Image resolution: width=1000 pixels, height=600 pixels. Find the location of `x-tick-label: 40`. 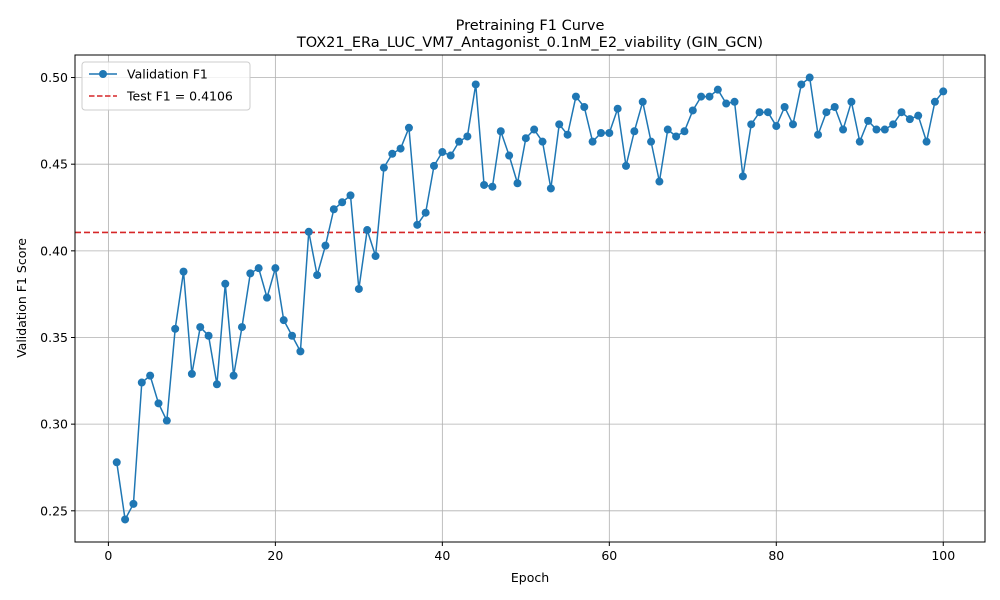

x-tick-label: 40 is located at coordinates (442, 555).